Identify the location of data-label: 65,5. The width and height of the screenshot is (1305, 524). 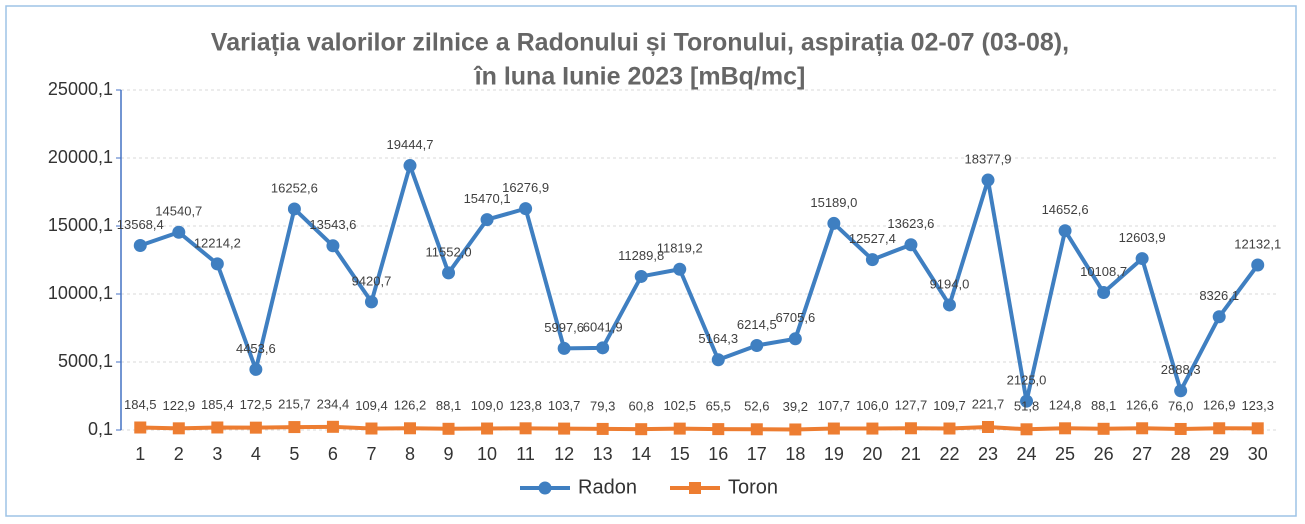
(718, 406).